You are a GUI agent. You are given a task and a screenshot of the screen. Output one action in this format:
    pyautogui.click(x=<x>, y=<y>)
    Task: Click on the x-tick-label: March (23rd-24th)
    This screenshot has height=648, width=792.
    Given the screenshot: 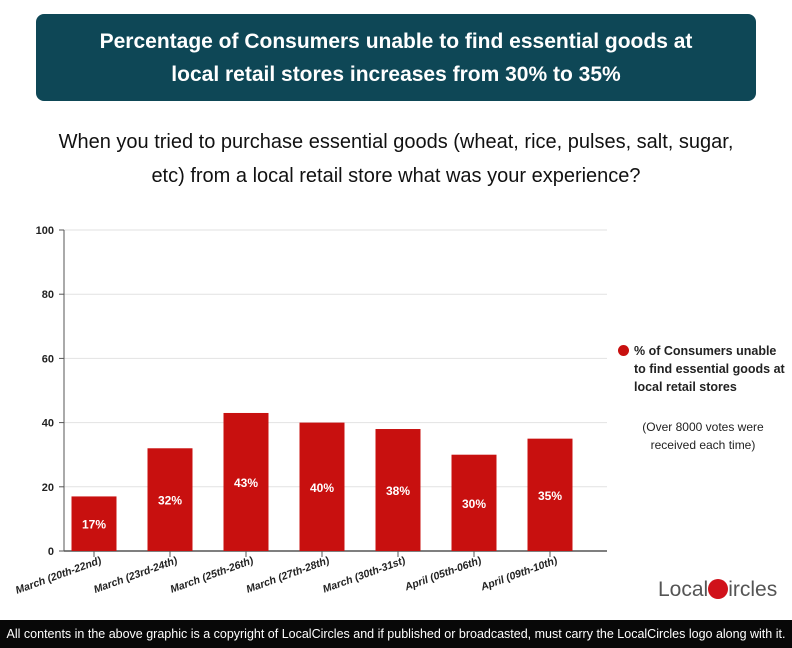 What is the action you would take?
    pyautogui.click(x=135, y=575)
    